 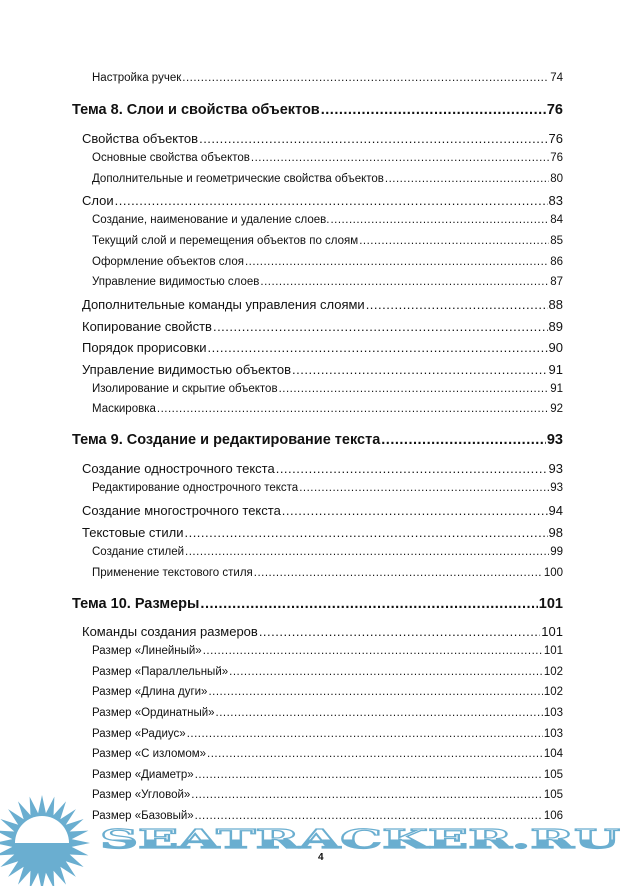 I want to click on toc-entry-title: Создание стилей, so click(x=138, y=552).